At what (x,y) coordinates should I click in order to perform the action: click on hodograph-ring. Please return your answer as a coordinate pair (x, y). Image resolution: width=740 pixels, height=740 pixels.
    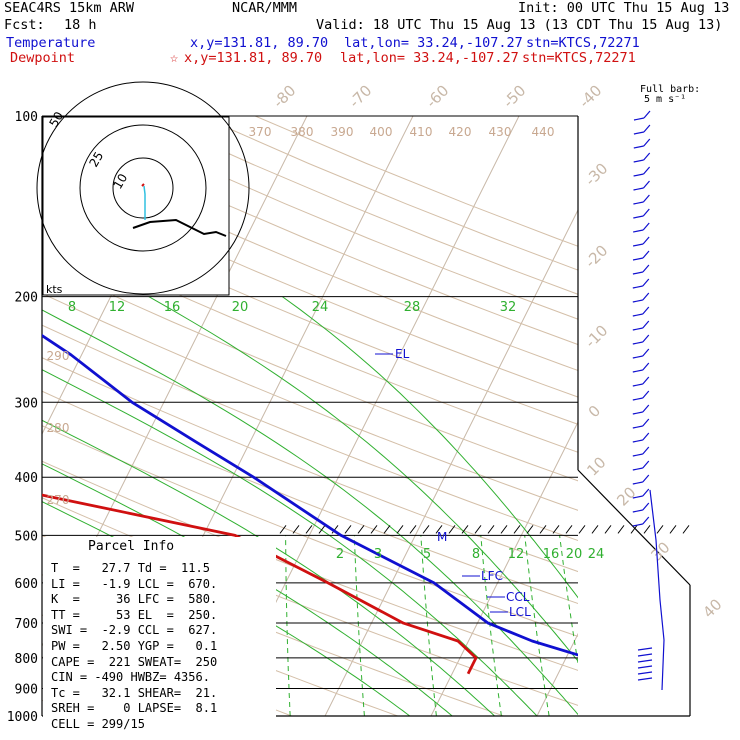
    Looking at the image, I should click on (143, 188).